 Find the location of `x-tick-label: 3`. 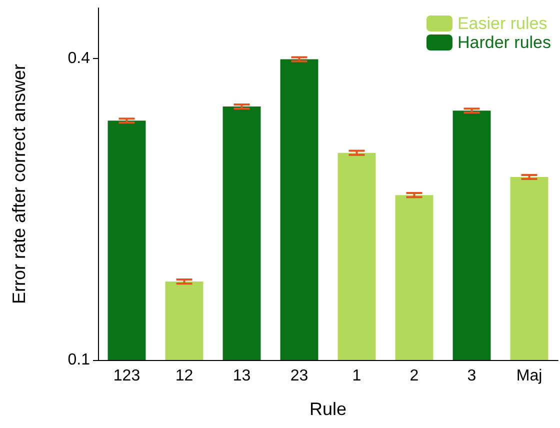

x-tick-label: 3 is located at coordinates (471, 376).